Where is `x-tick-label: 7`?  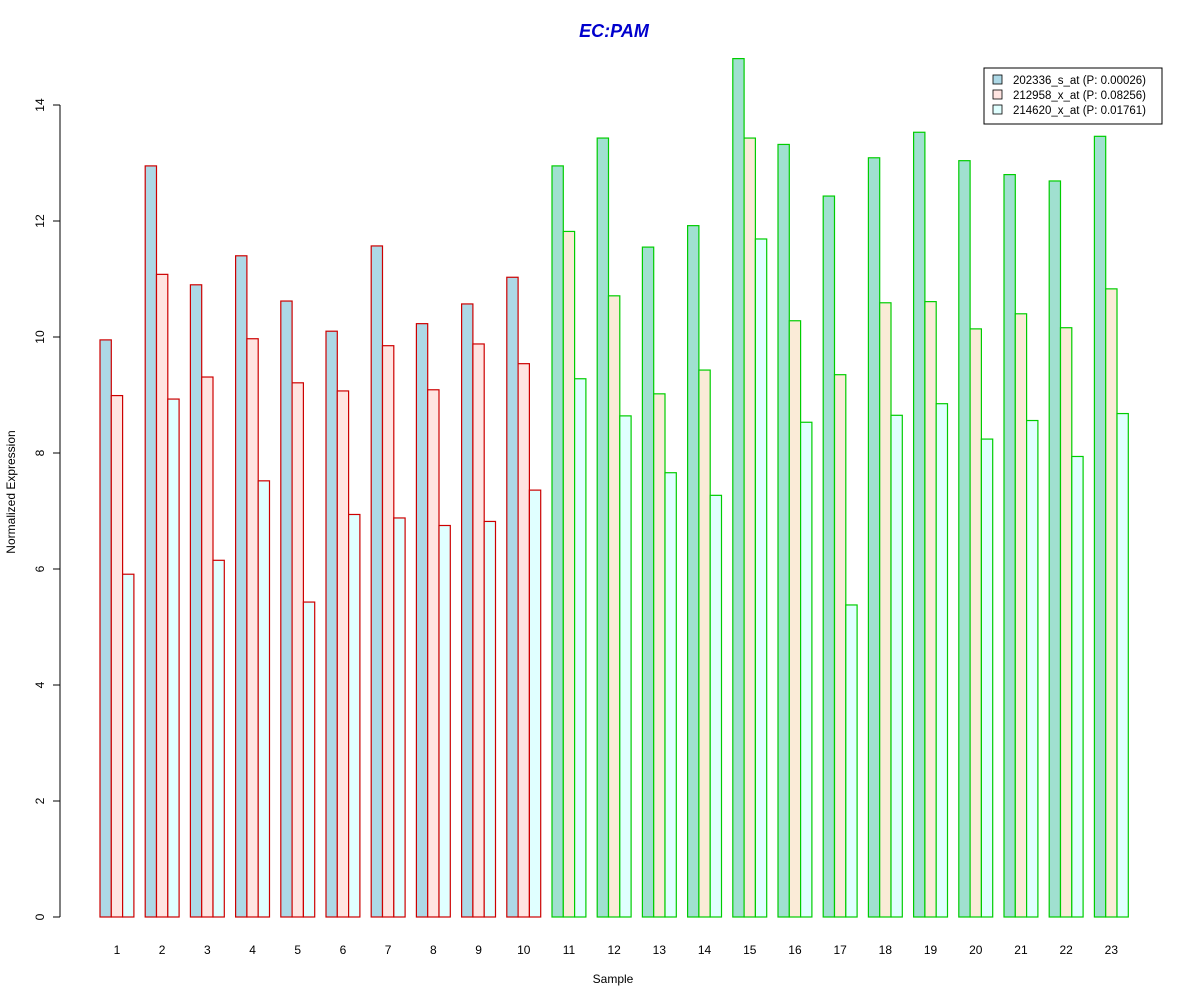 x-tick-label: 7 is located at coordinates (388, 950).